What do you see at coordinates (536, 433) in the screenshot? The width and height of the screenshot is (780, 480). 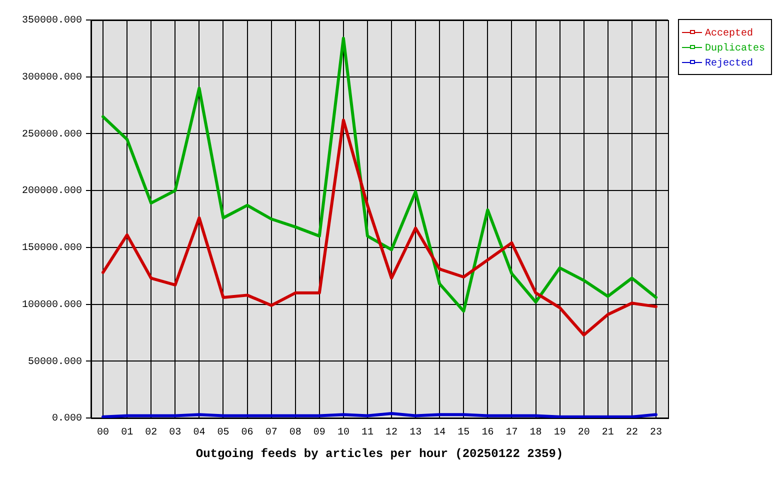 I see `x-tick-label: 18` at bounding box center [536, 433].